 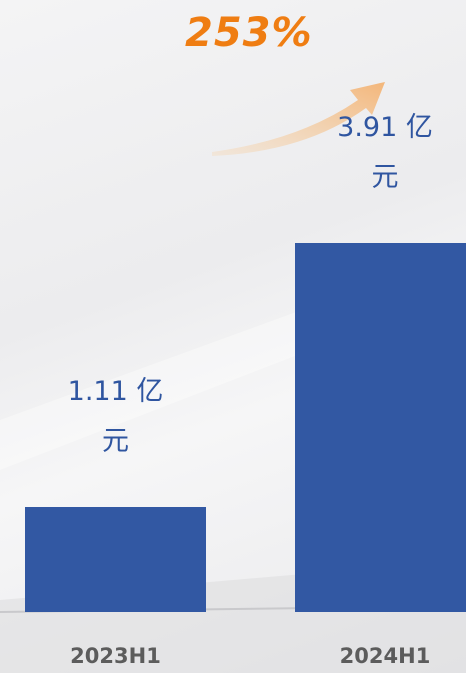 I want to click on data-label: 1.11 亿元, so click(x=115, y=417).